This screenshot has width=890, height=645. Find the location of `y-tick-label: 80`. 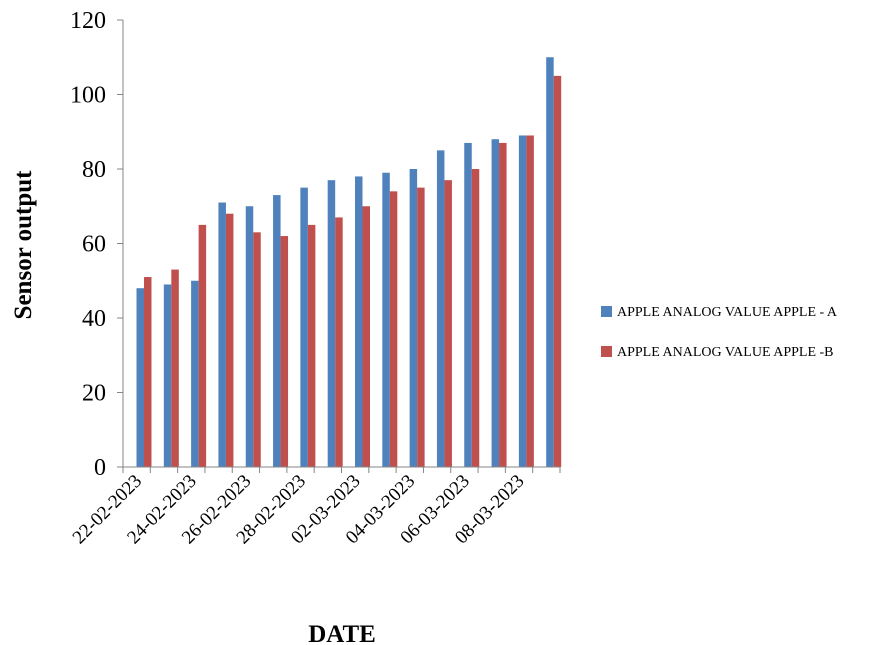

y-tick-label: 80 is located at coordinates (94, 170).